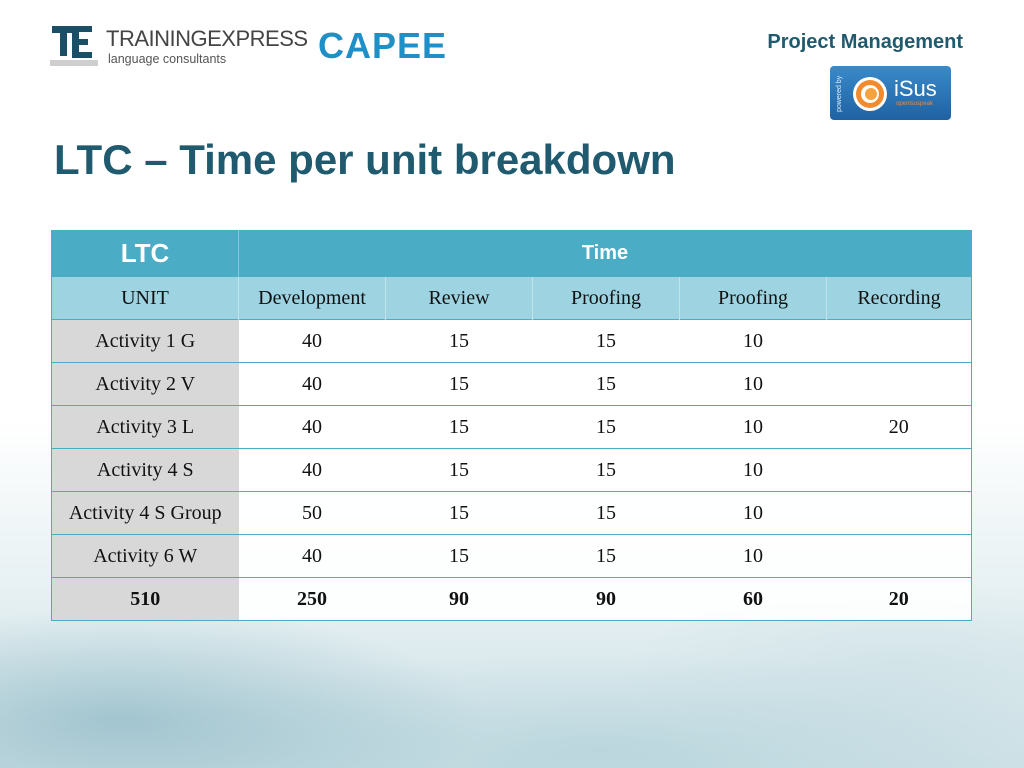  I want to click on unit-cell: Activity 2 V, so click(145, 384).